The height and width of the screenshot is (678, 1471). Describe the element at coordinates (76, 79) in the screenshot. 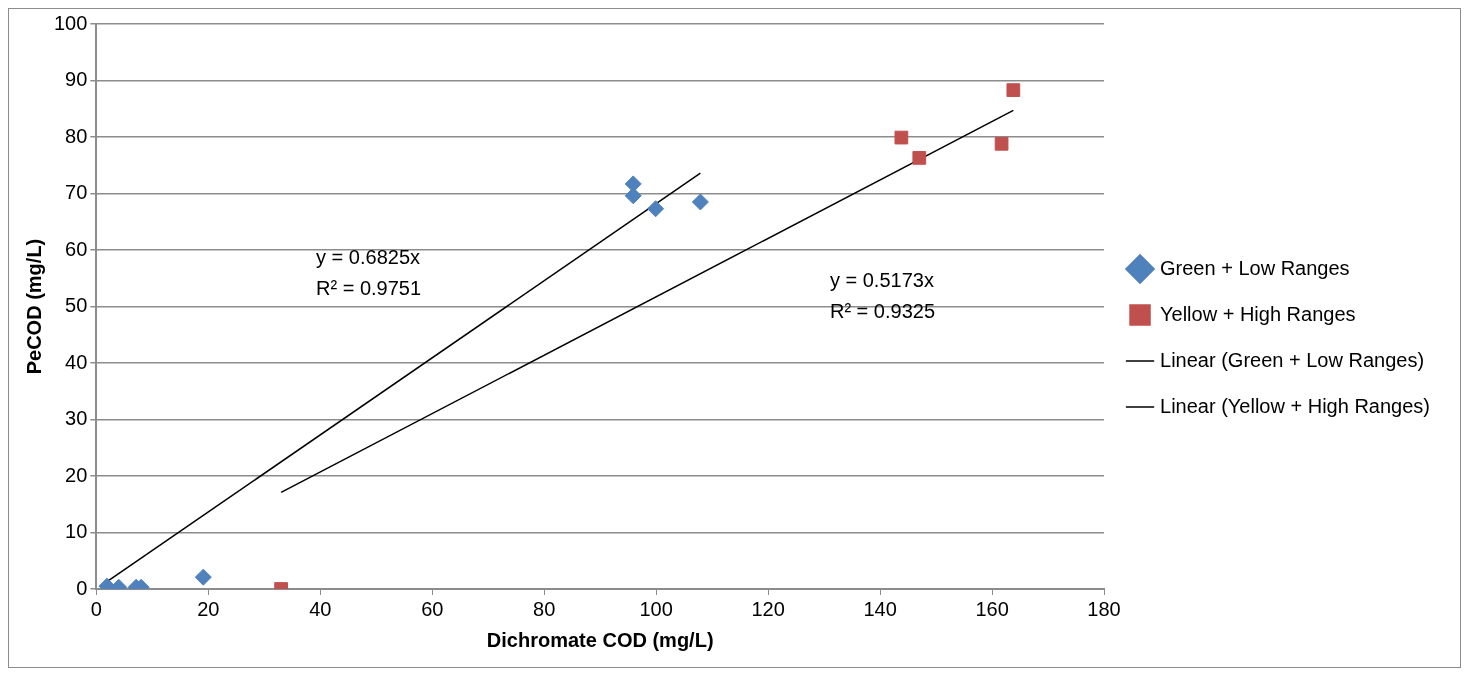

I see `y-tick-label: 90` at that location.